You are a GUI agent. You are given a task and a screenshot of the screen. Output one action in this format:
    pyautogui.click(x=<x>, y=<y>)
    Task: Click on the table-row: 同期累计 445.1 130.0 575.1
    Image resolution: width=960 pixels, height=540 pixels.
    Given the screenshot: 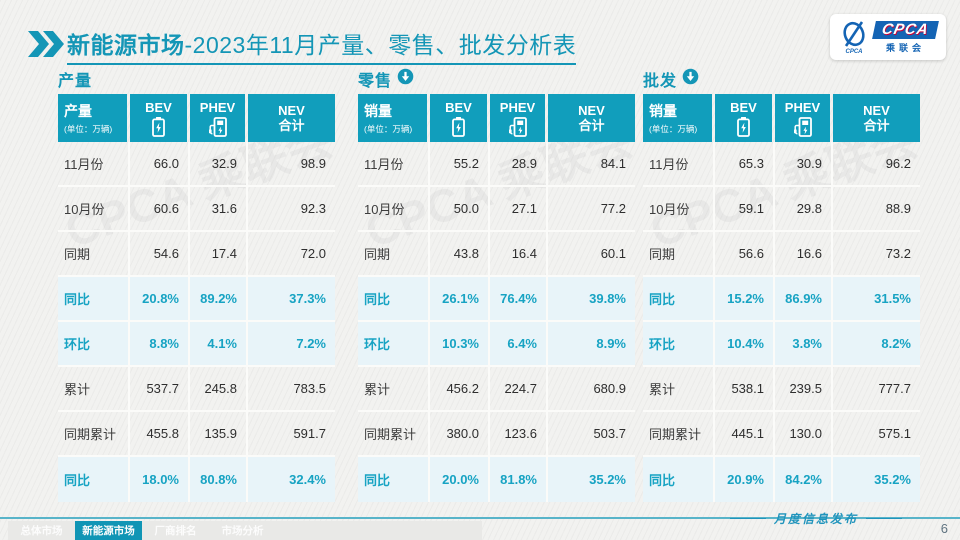 What is the action you would take?
    pyautogui.click(x=781, y=434)
    